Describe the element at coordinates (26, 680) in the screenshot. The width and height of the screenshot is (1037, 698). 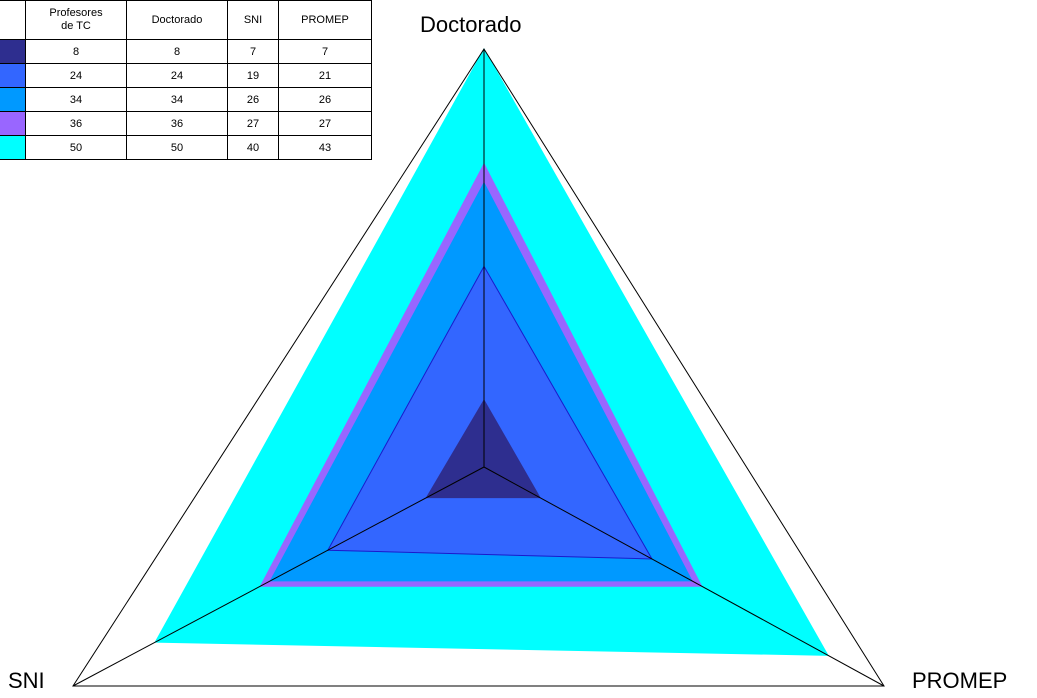
I see `axis-label-sni: SNI` at that location.